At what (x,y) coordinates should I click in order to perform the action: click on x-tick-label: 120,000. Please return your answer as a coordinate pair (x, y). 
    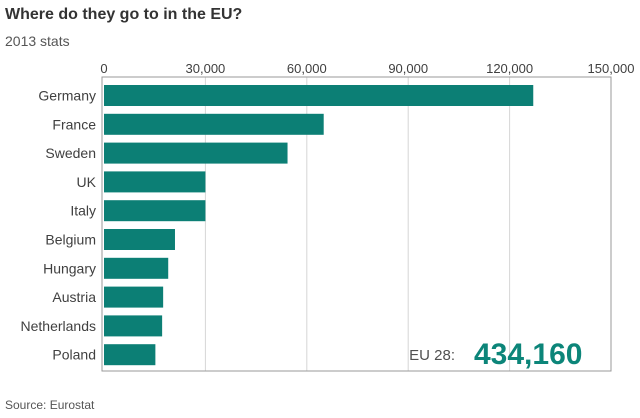
    Looking at the image, I should click on (509, 68).